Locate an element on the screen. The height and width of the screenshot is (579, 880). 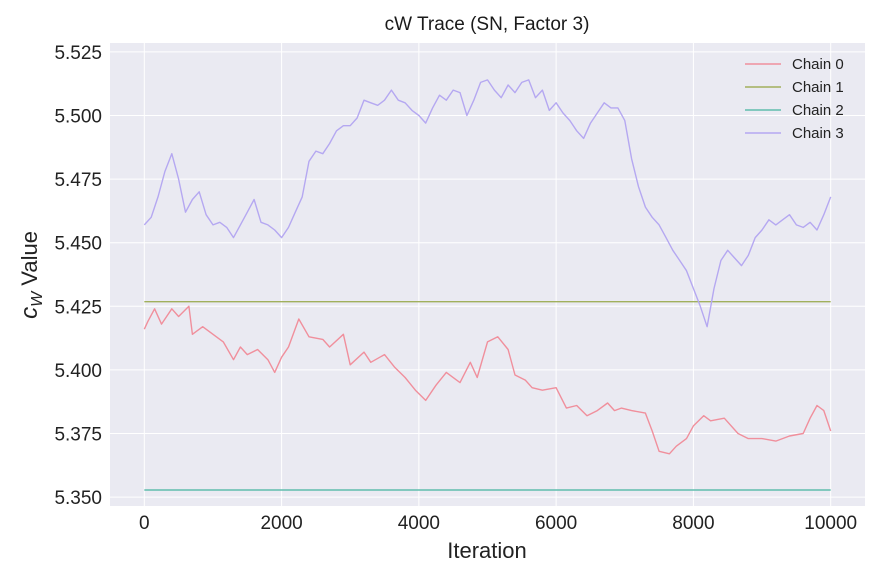
legend-label: Chain 2 is located at coordinates (818, 110).